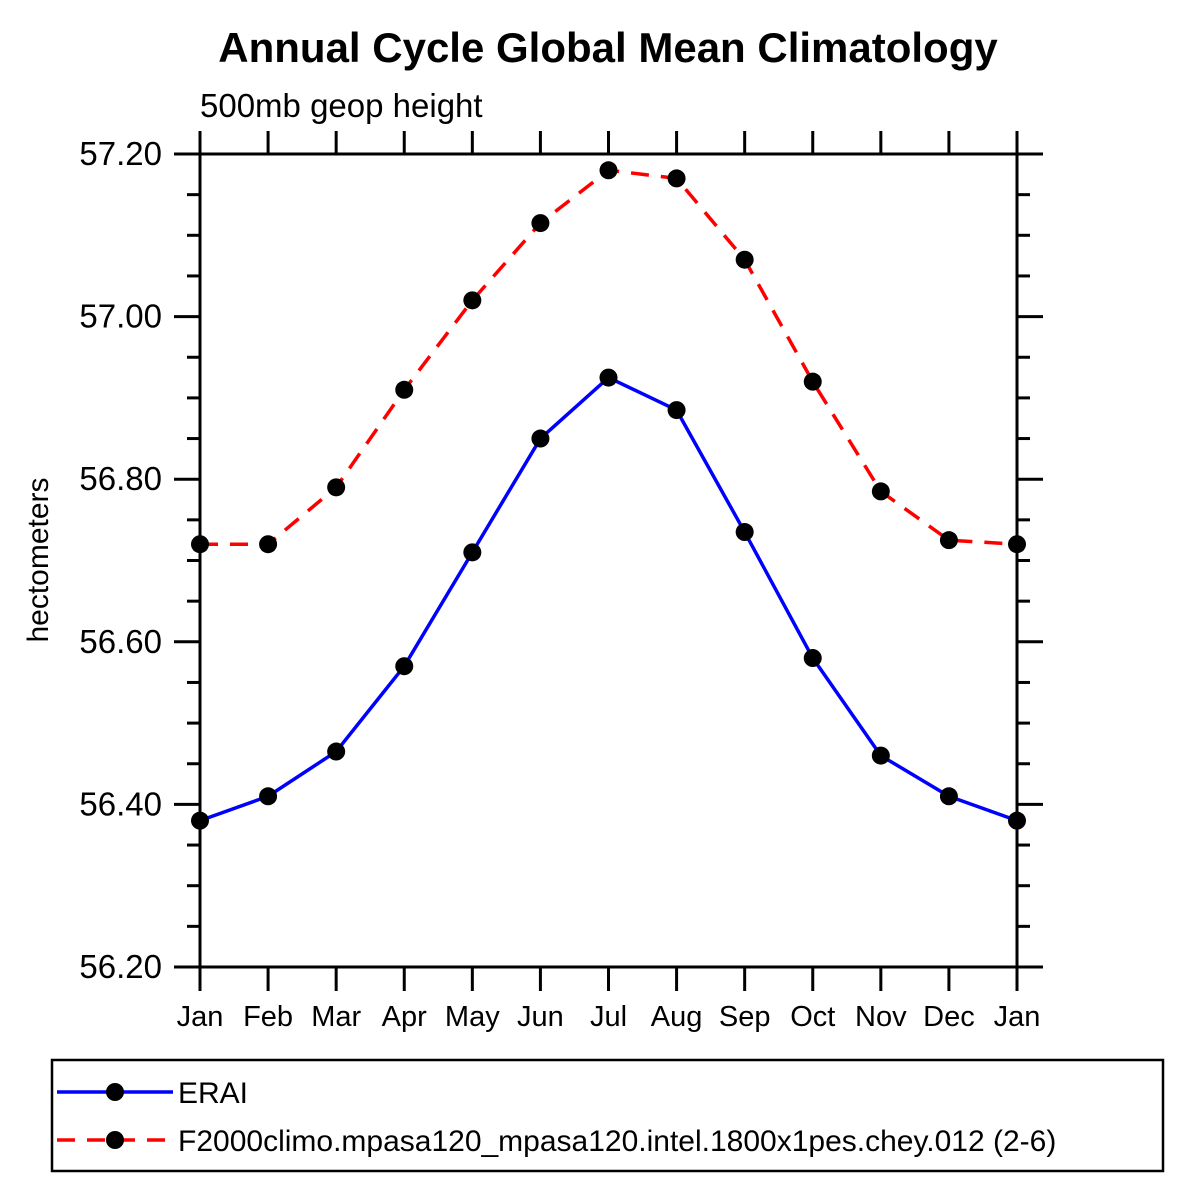 This screenshot has height=1200, width=1200. I want to click on x-tick-label: Dec, so click(949, 1017).